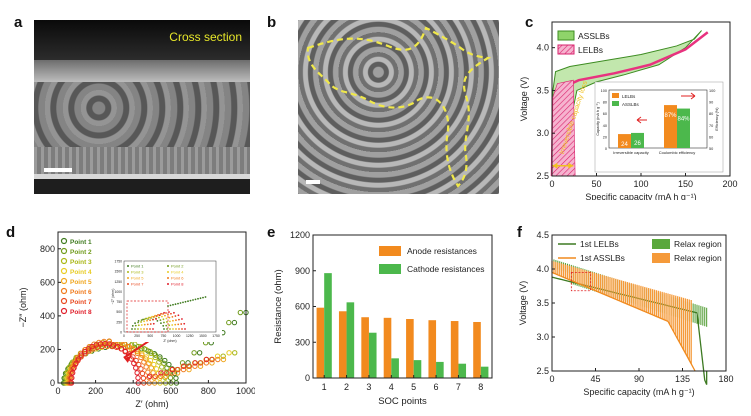 The image size is (751, 416). I want to click on d-ytick-label: 400, so click(47, 316).